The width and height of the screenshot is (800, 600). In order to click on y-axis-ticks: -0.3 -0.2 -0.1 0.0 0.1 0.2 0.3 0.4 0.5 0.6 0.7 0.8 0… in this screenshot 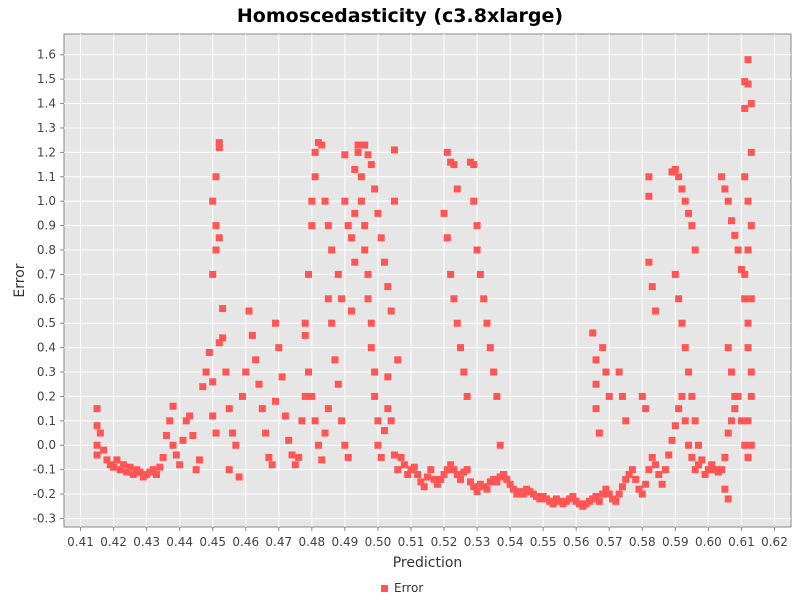, I will do `click(48, 286)`.